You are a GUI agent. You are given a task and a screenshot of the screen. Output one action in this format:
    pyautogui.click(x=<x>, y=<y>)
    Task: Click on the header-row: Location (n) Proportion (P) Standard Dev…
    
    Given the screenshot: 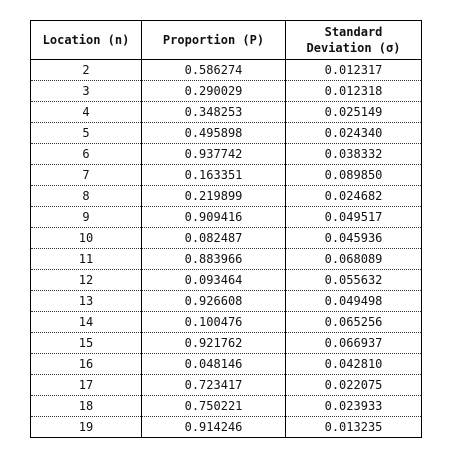 What is the action you would take?
    pyautogui.click(x=226, y=40)
    